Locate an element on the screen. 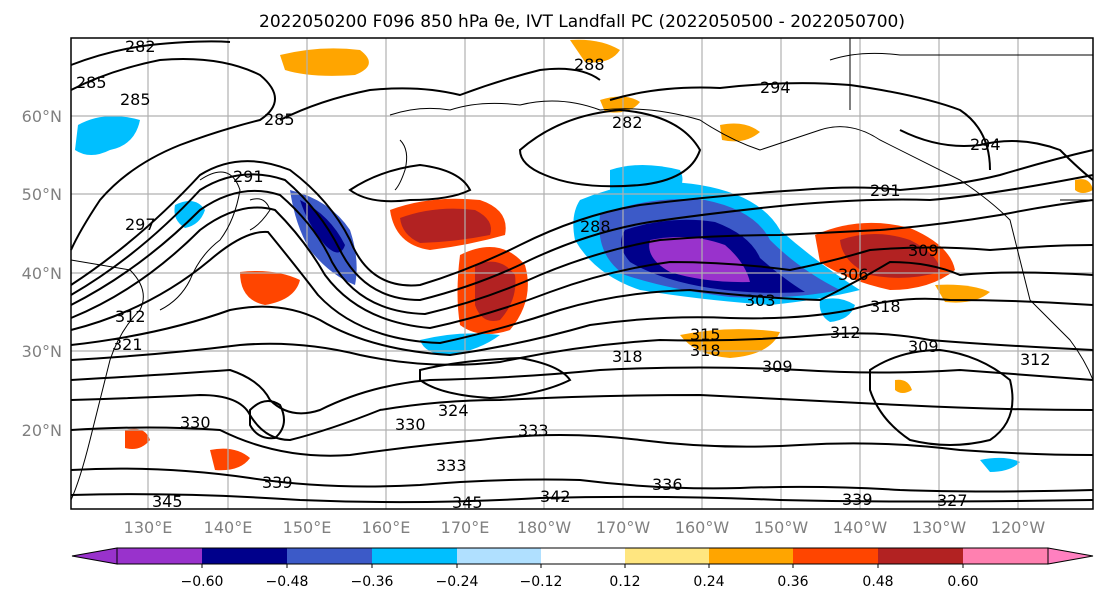 Image resolution: width=1105 pixels, height=603 pixels. contour-label: 324 is located at coordinates (453, 410).